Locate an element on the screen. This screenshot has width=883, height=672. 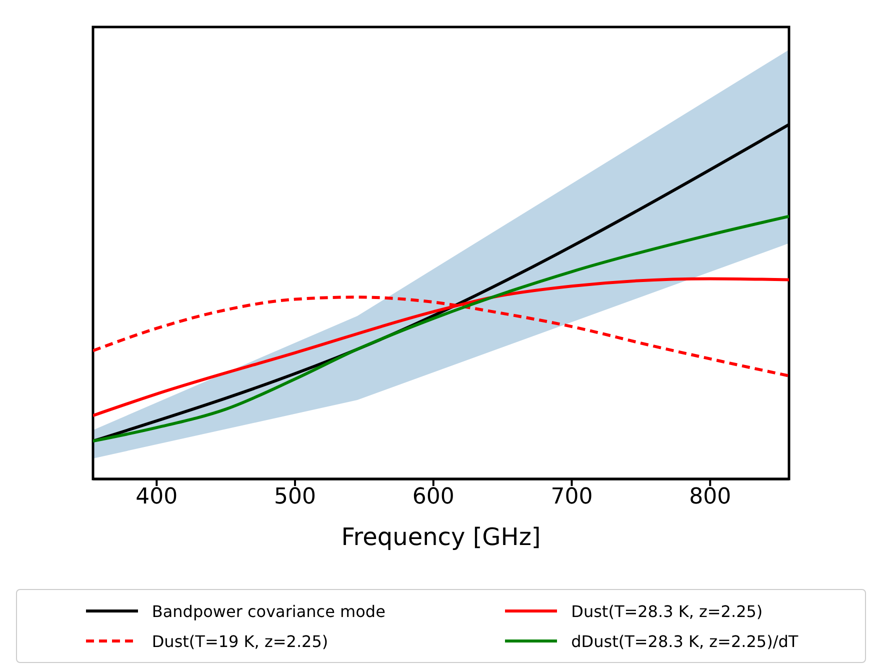
x-tick-label: 500 is located at coordinates (295, 497).